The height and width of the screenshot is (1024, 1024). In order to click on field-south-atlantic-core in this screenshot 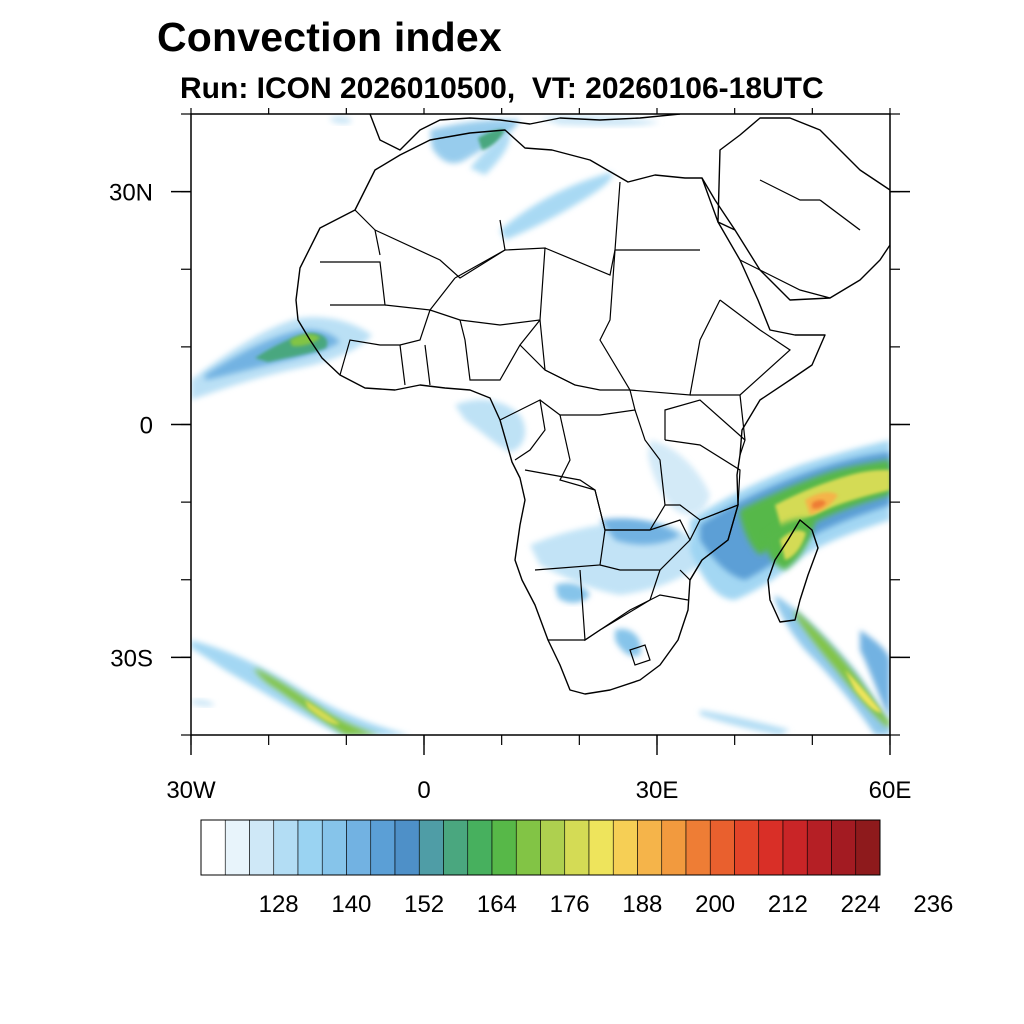, I will do `click(317, 701)`.